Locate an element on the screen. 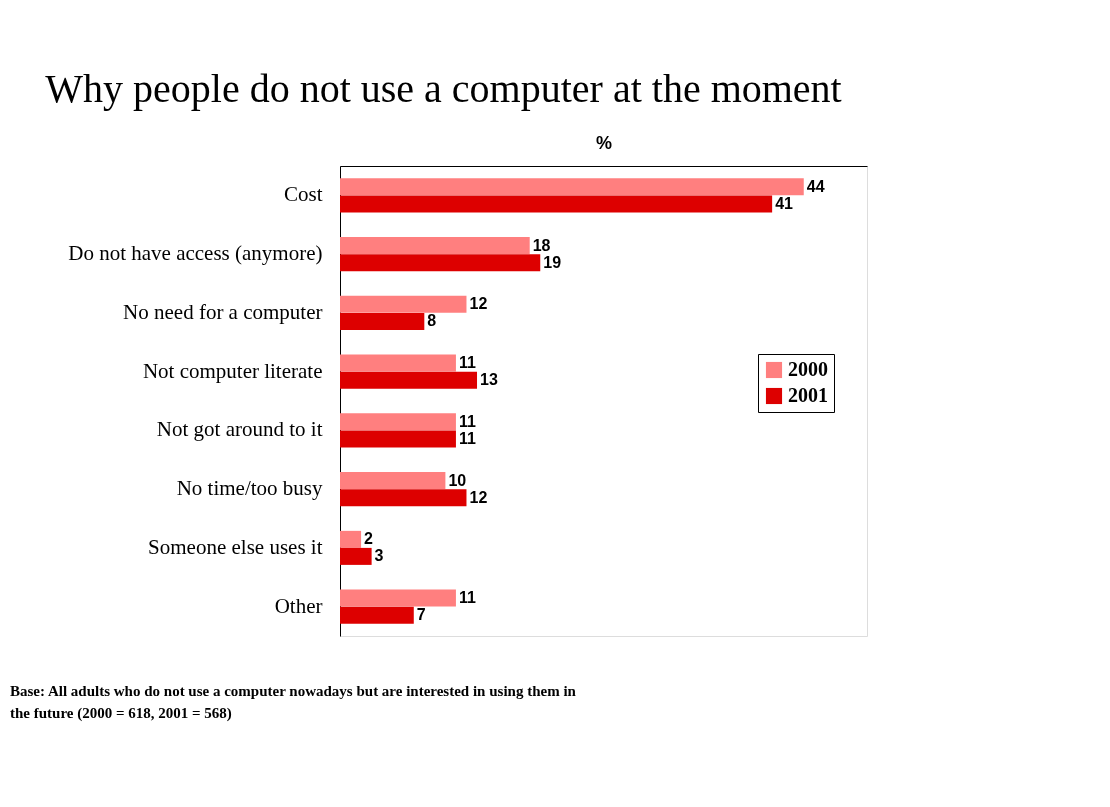 The image size is (1110, 807). data-label: 3 is located at coordinates (379, 556).